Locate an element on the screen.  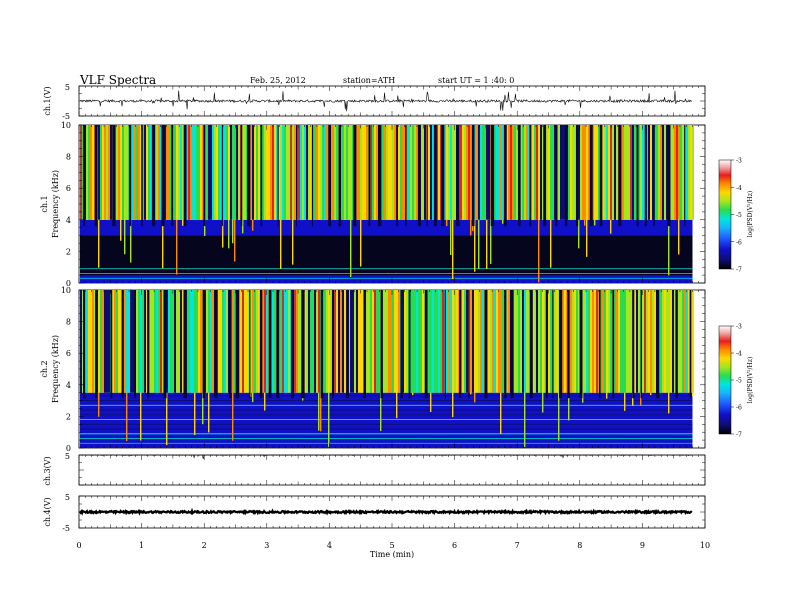
freq-tick-label: 6 is located at coordinates (68, 353).